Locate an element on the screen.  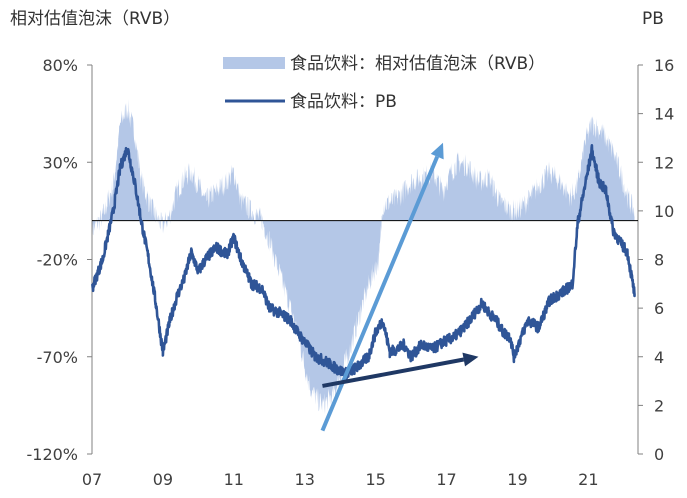
x-tick-label: 15 is located at coordinates (375, 479).